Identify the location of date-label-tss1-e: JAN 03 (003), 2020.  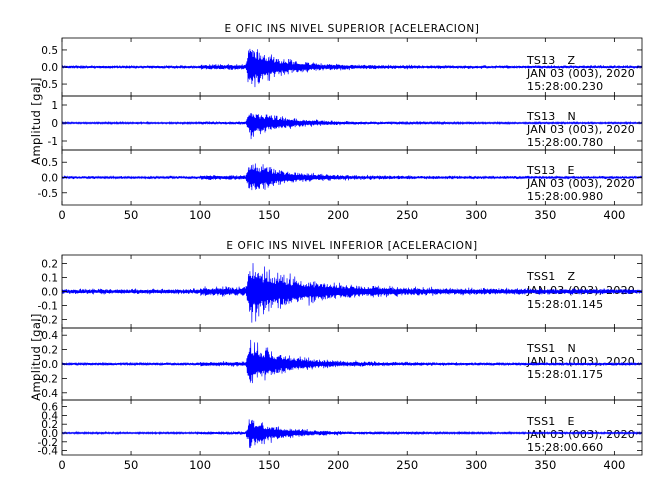
(580, 434).